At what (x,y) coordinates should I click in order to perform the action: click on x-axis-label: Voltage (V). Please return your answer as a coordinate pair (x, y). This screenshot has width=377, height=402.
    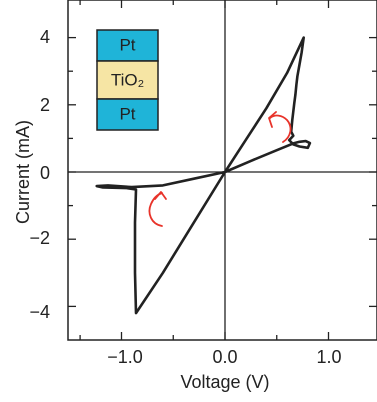
    Looking at the image, I should click on (224, 382).